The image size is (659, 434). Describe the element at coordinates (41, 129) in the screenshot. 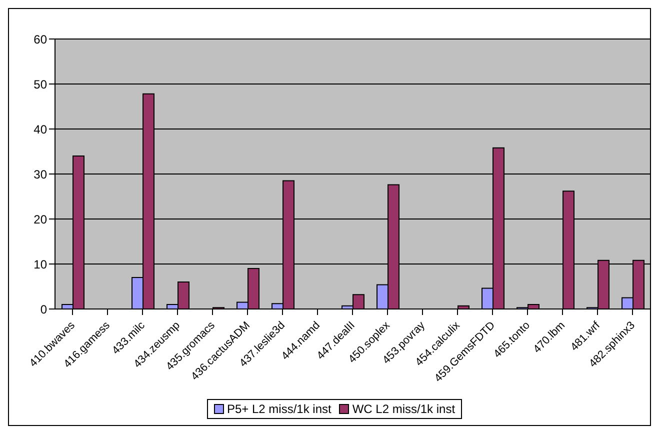

I see `y-tick-label: 40` at that location.